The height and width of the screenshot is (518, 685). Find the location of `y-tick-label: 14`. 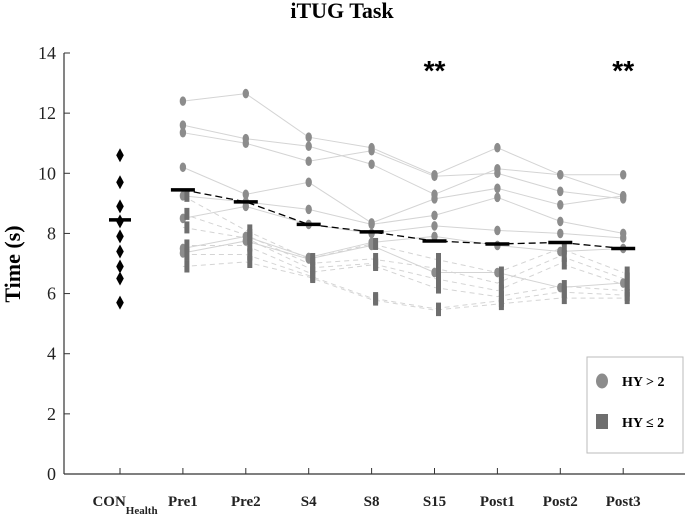

y-tick-label: 14 is located at coordinates (47, 53).